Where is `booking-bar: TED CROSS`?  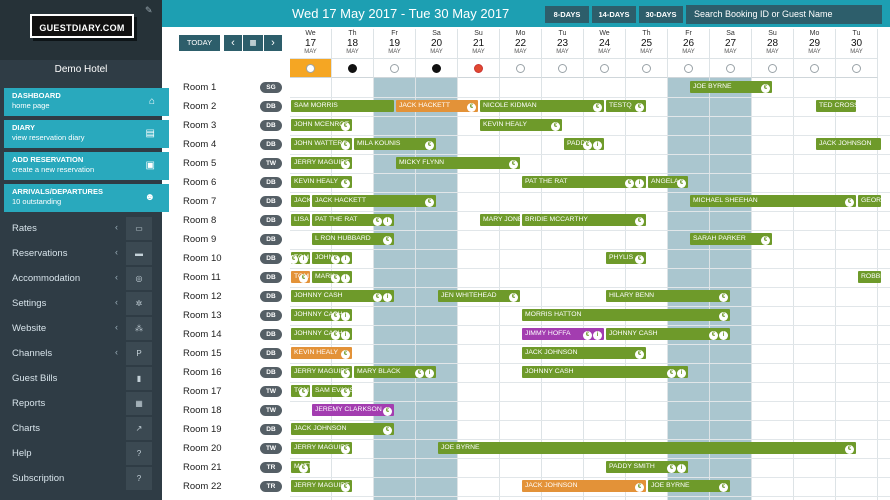 booking-bar: TED CROSS is located at coordinates (836, 106).